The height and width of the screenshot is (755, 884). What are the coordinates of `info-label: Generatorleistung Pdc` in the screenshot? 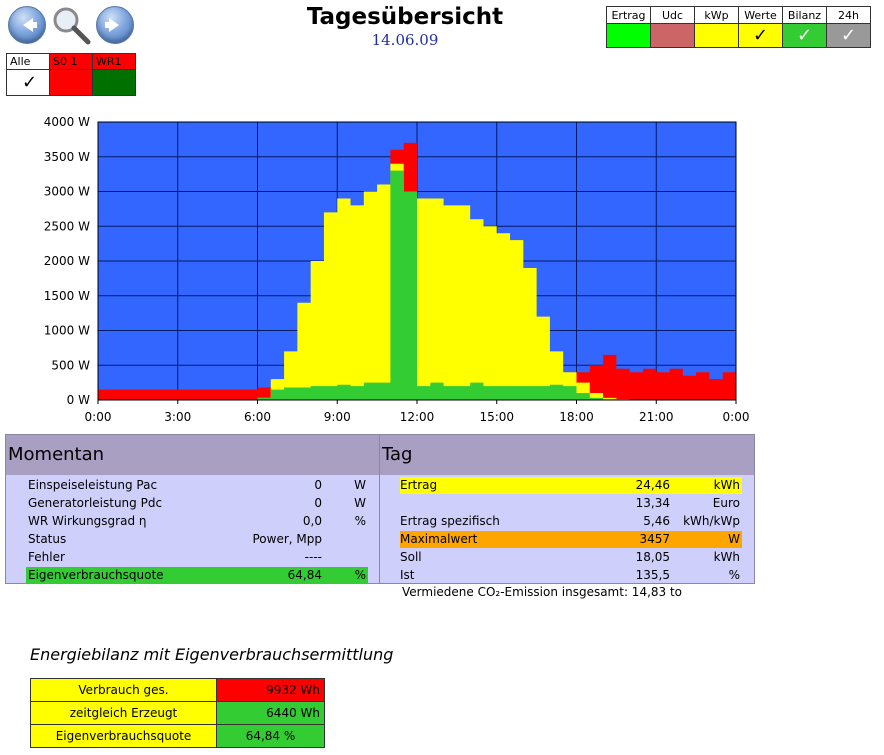 It's located at (95, 503).